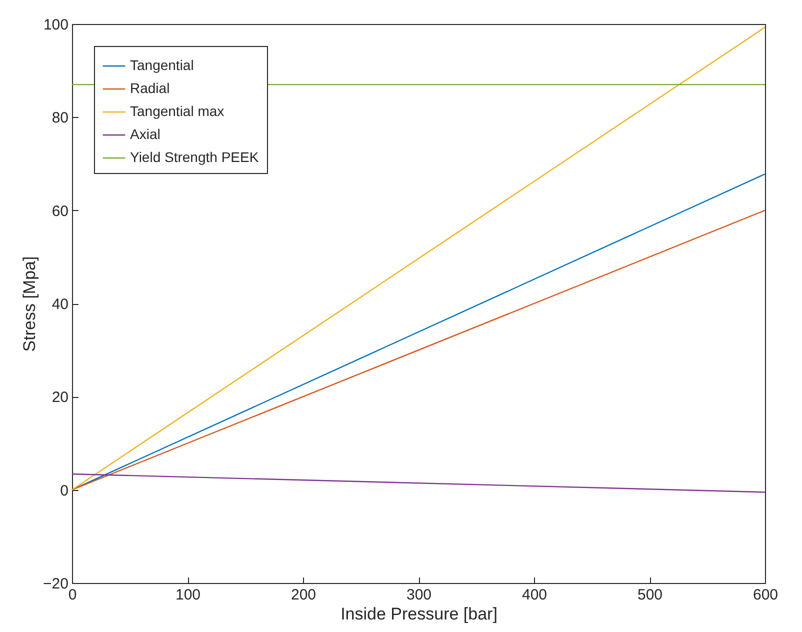 Image resolution: width=802 pixels, height=632 pixels. Describe the element at coordinates (60, 397) in the screenshot. I see `y-tick-label: 20` at that location.